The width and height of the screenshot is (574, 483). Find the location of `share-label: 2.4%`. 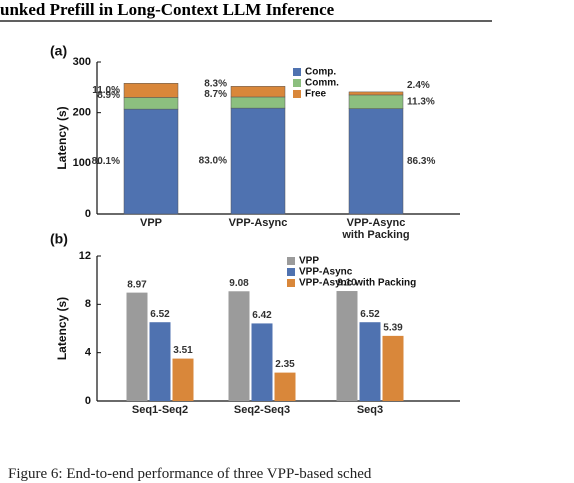

share-label: 2.4% is located at coordinates (418, 85).